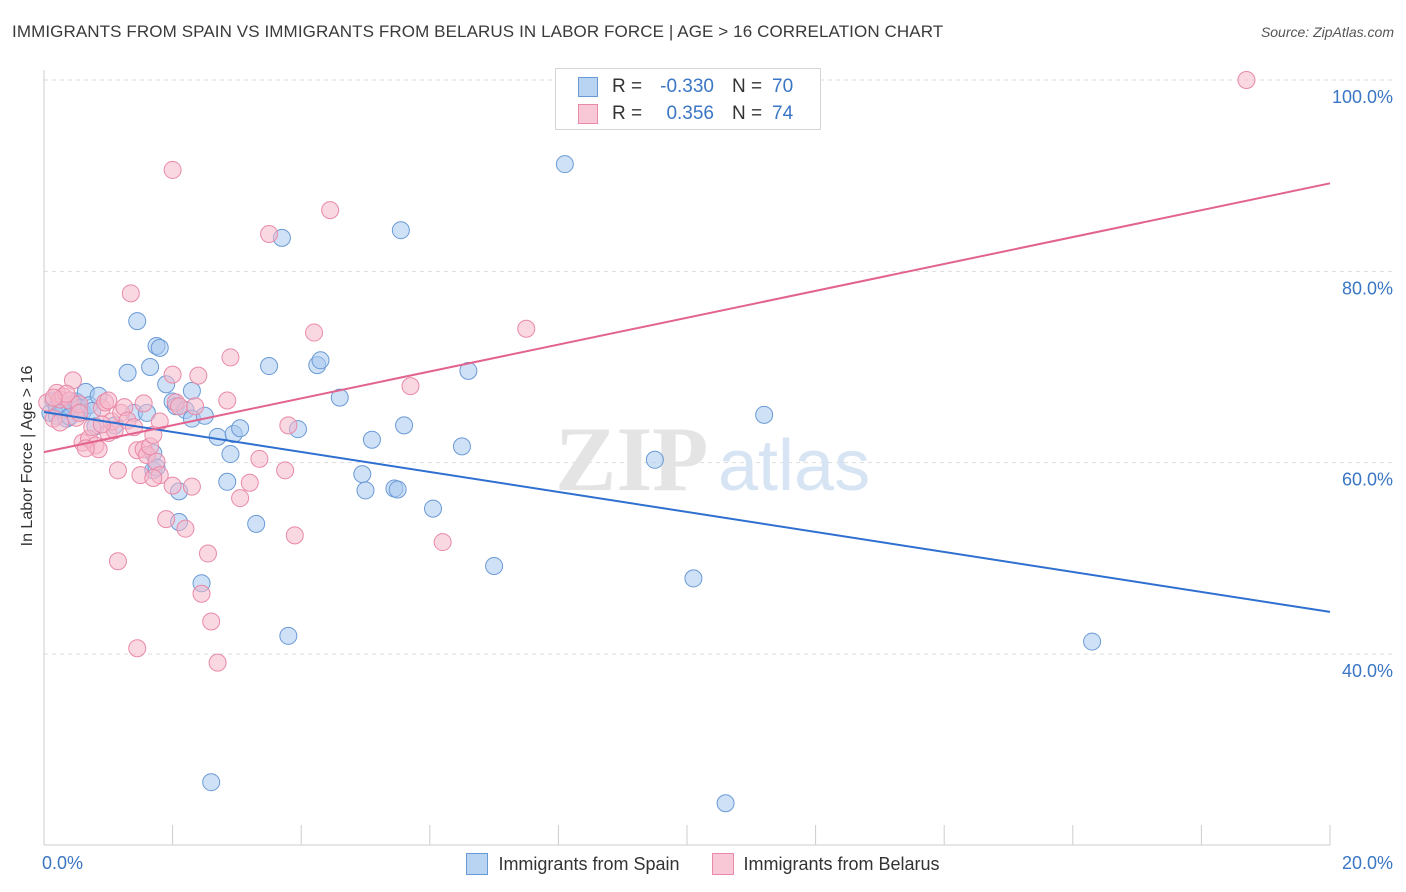 The height and width of the screenshot is (892, 1406). What do you see at coordinates (1367, 480) in the screenshot?
I see `y-tick-label: 60.0%` at bounding box center [1367, 480].